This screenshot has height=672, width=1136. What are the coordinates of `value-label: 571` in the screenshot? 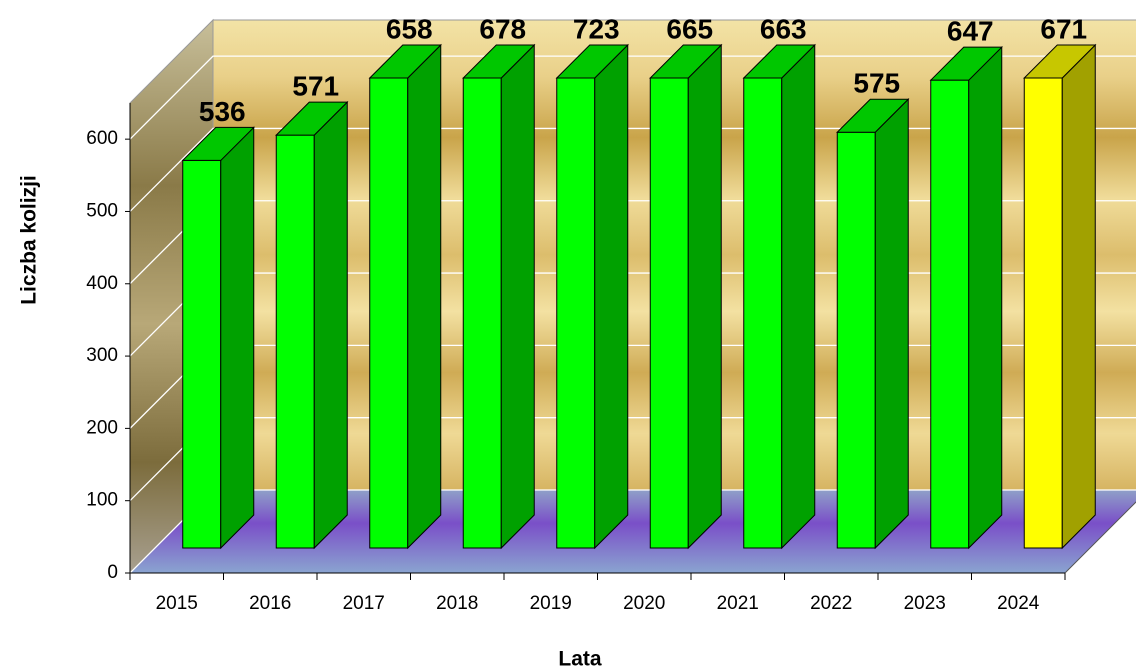 It's located at (315, 86).